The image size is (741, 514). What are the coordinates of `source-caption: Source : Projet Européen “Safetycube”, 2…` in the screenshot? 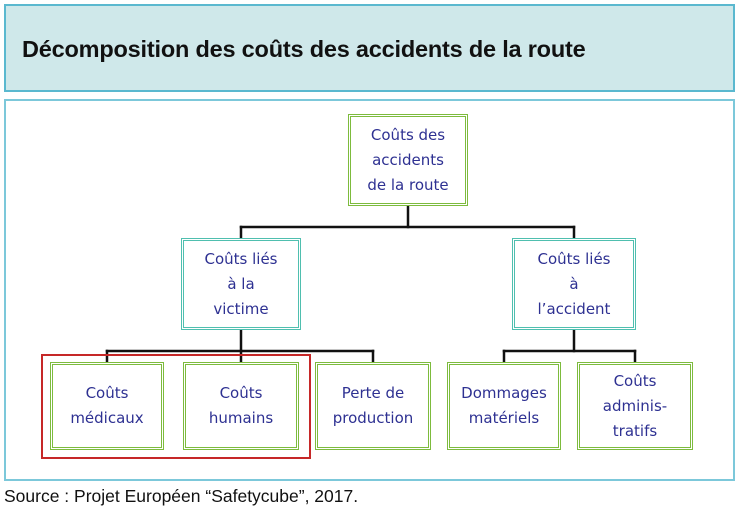 It's located at (181, 496).